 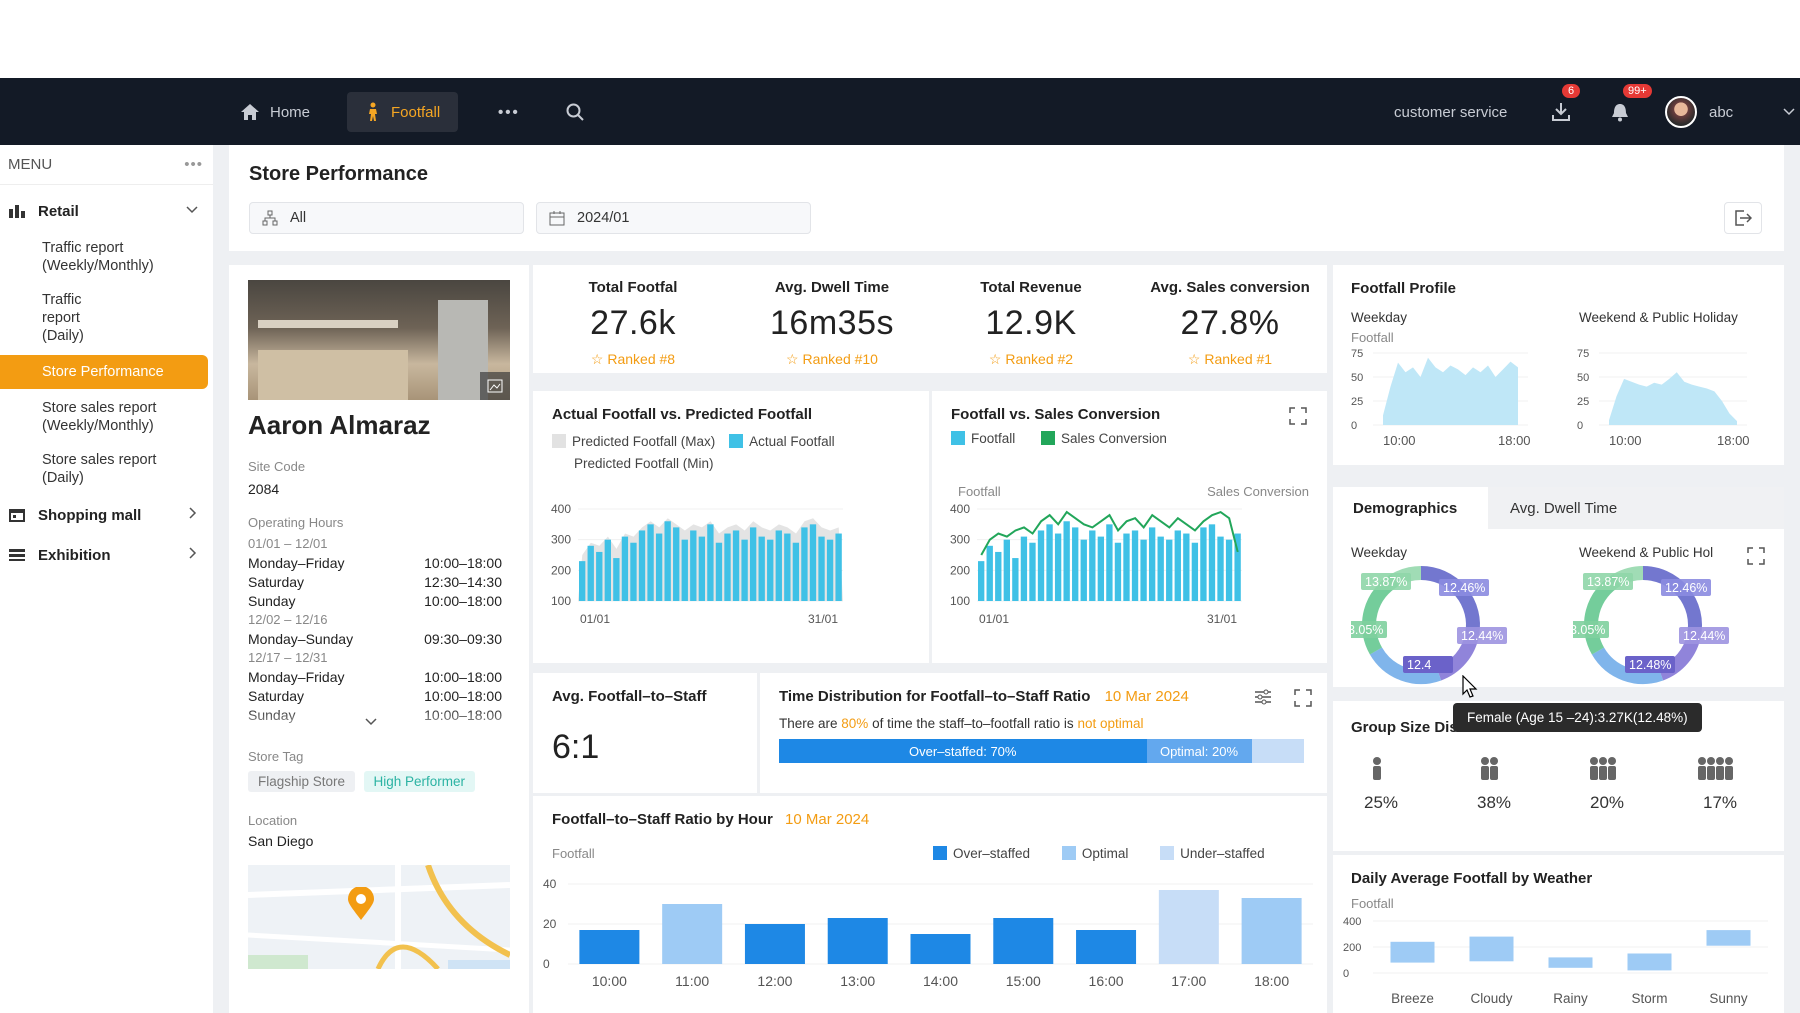 I want to click on weekday-demographics-donut: 13.87% 12.46% 13.05% 12.44% 12.4, so click(x=1451, y=626).